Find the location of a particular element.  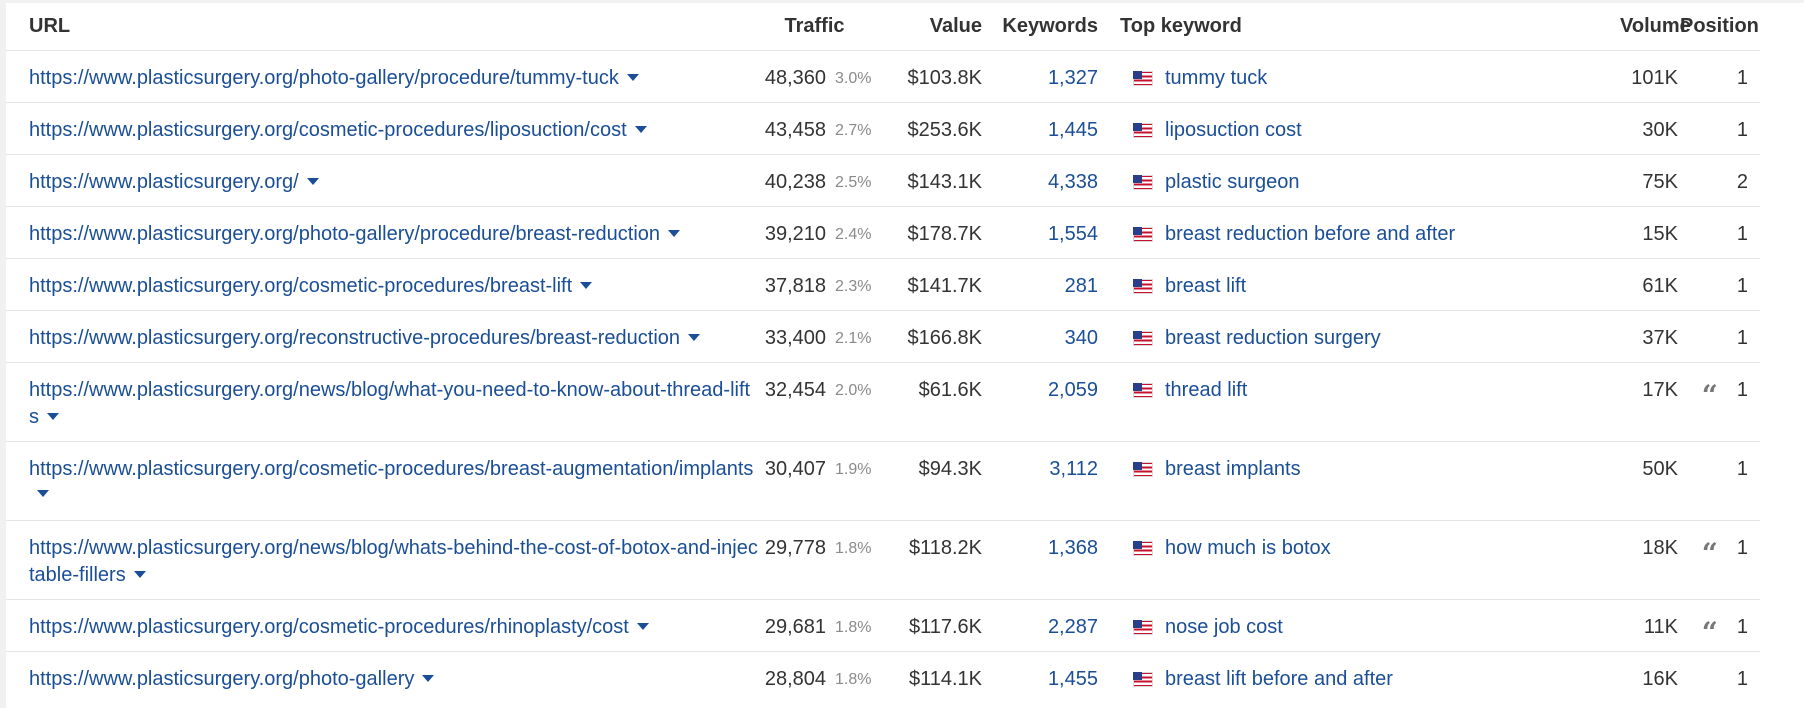

keywords-count-link: 1,445 is located at coordinates (1072, 130).